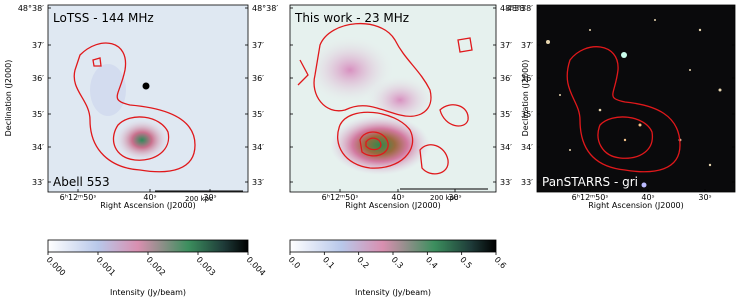 The image size is (747, 299). What do you see at coordinates (465, 262) in the screenshot?
I see `colorbar-tick-label: 0.5` at bounding box center [465, 262].